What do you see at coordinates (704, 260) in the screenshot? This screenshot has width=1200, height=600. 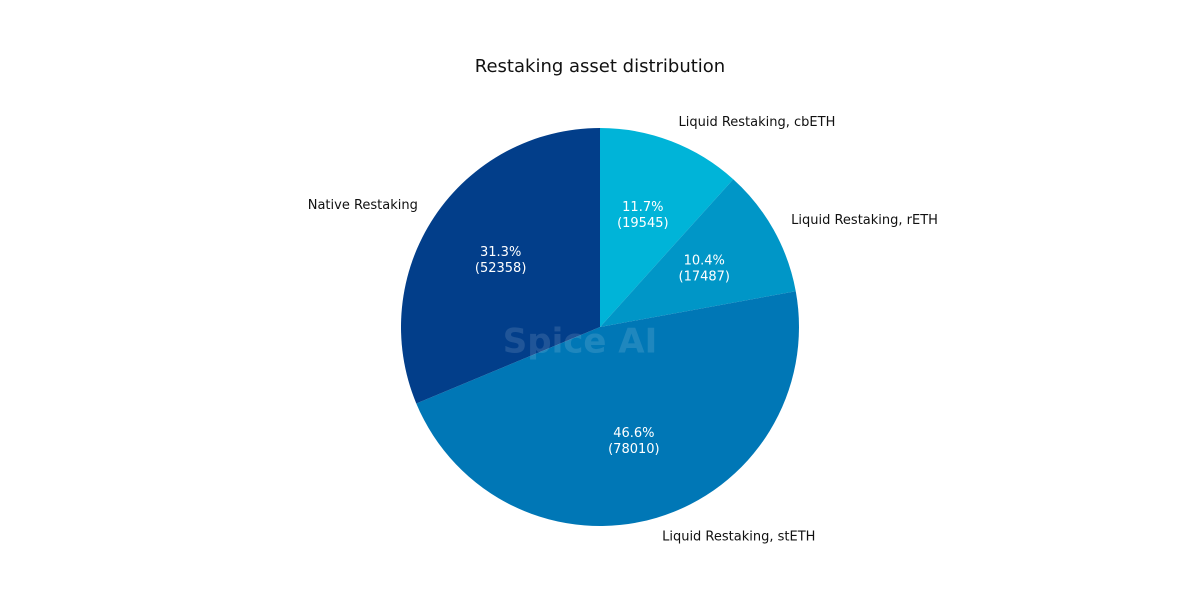 I see `percent-label: 10.4%` at bounding box center [704, 260].